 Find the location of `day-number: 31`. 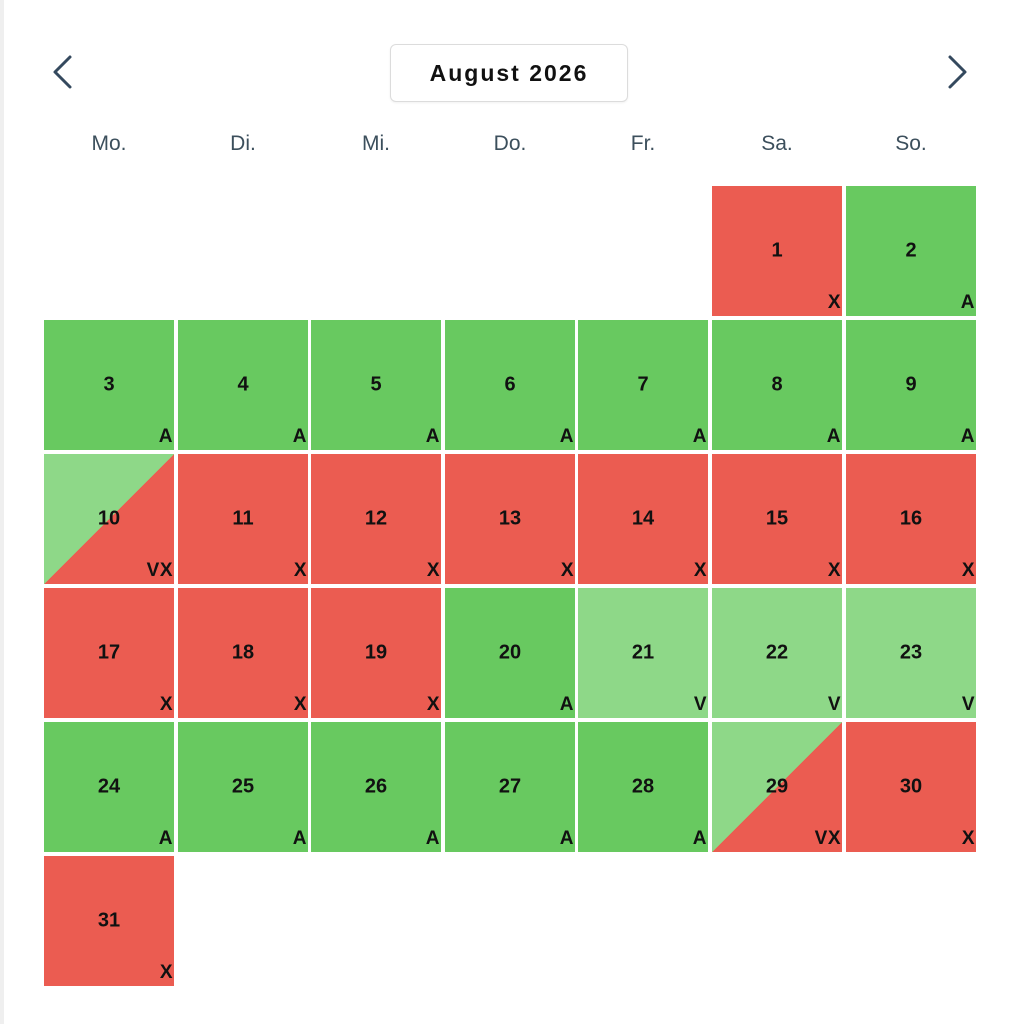

day-number: 31 is located at coordinates (109, 920).